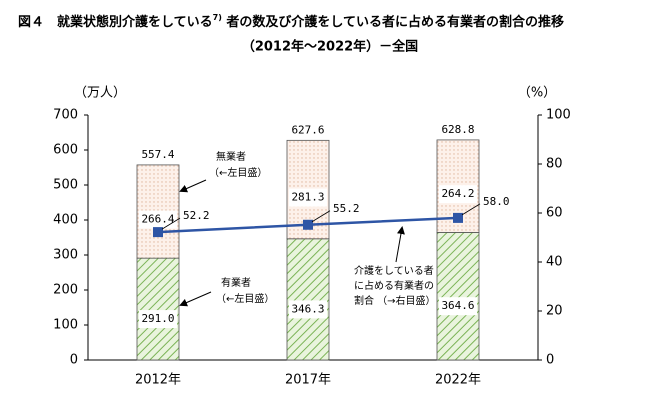 The image size is (661, 408). What do you see at coordinates (394, 285) in the screenshot?
I see `line-note: に占める有業者の` at bounding box center [394, 285].